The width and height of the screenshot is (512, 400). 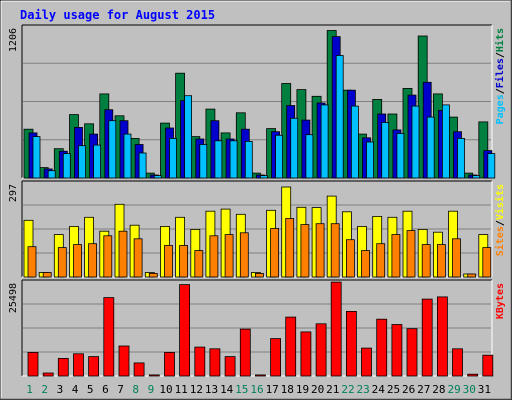 What do you see at coordinates (75, 389) in the screenshot?
I see `x-tick-label: 4` at bounding box center [75, 389].